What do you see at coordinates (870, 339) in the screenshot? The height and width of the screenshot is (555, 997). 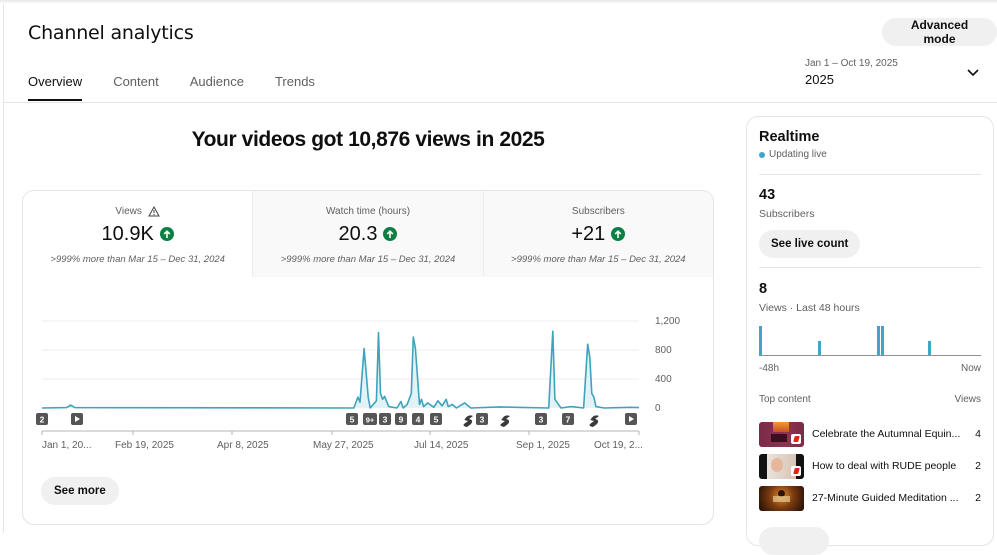 I see `realtime-views-bar-chart` at bounding box center [870, 339].